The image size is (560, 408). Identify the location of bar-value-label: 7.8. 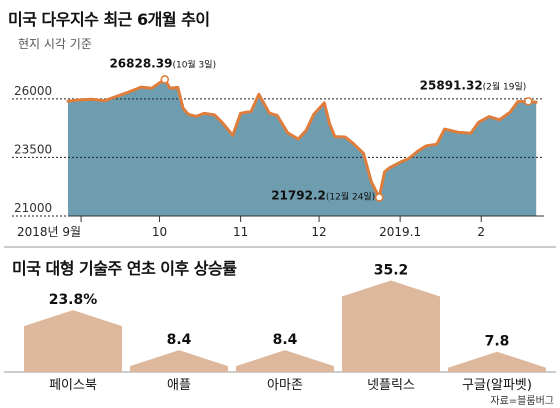
(497, 342).